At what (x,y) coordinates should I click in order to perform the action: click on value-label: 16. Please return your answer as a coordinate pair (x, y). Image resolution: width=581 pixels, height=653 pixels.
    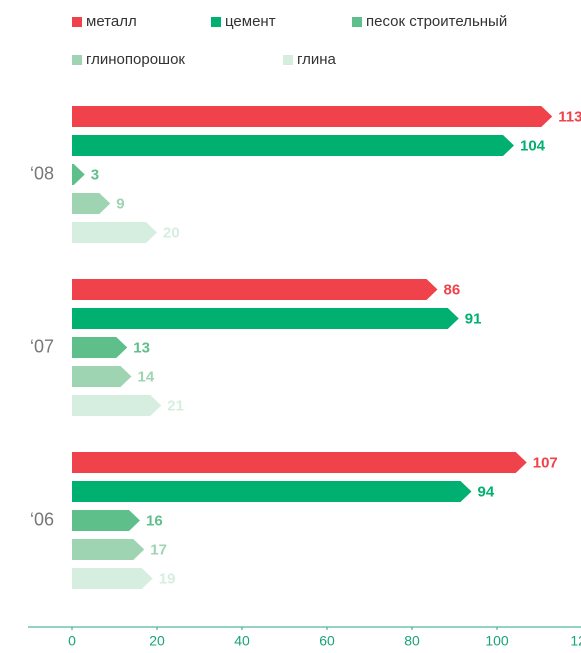
    Looking at the image, I should click on (154, 520).